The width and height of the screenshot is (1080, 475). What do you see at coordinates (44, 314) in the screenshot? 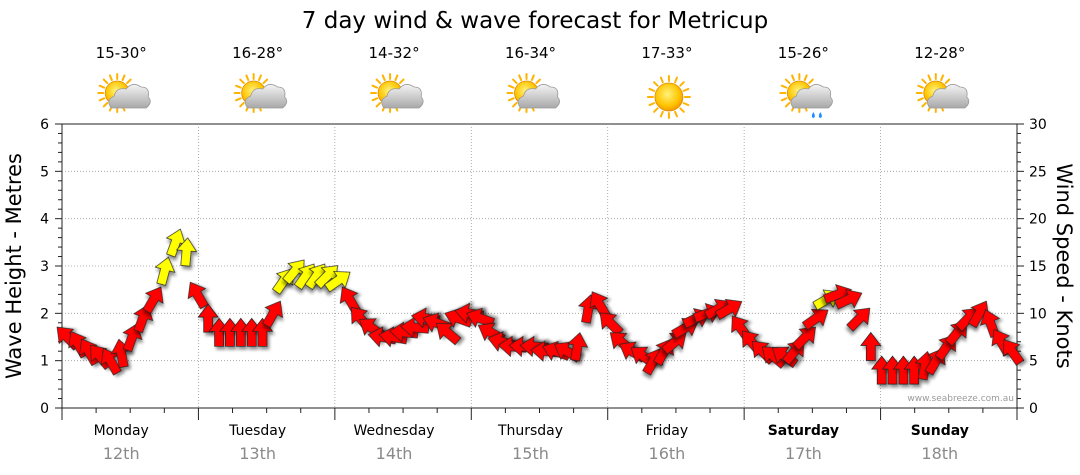
I see `left-tick-label: 2` at bounding box center [44, 314].